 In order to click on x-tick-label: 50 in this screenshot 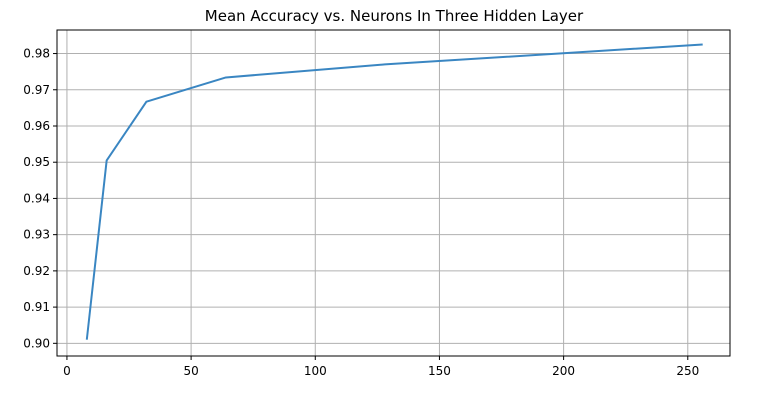, I will do `click(190, 371)`.